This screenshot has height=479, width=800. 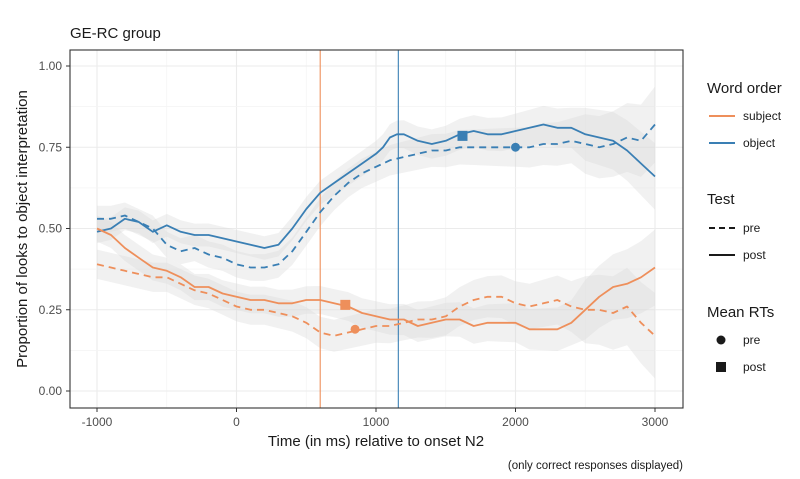 What do you see at coordinates (759, 143) in the screenshot?
I see `legend-label-object: object` at bounding box center [759, 143].